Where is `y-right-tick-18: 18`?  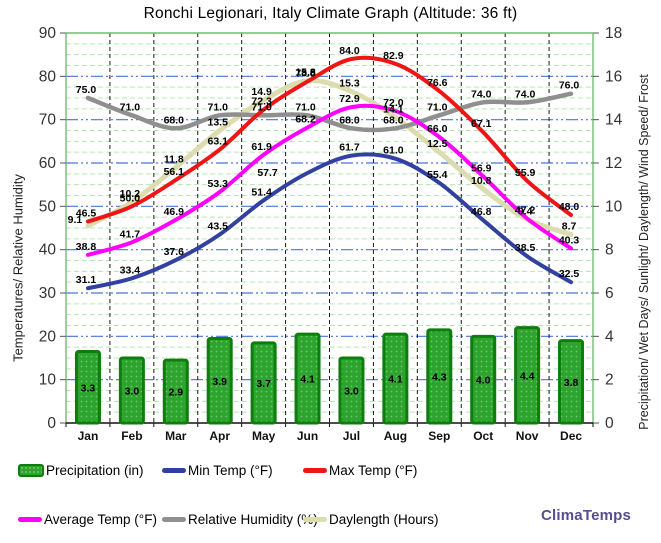 y-right-tick-18: 18 is located at coordinates (613, 33).